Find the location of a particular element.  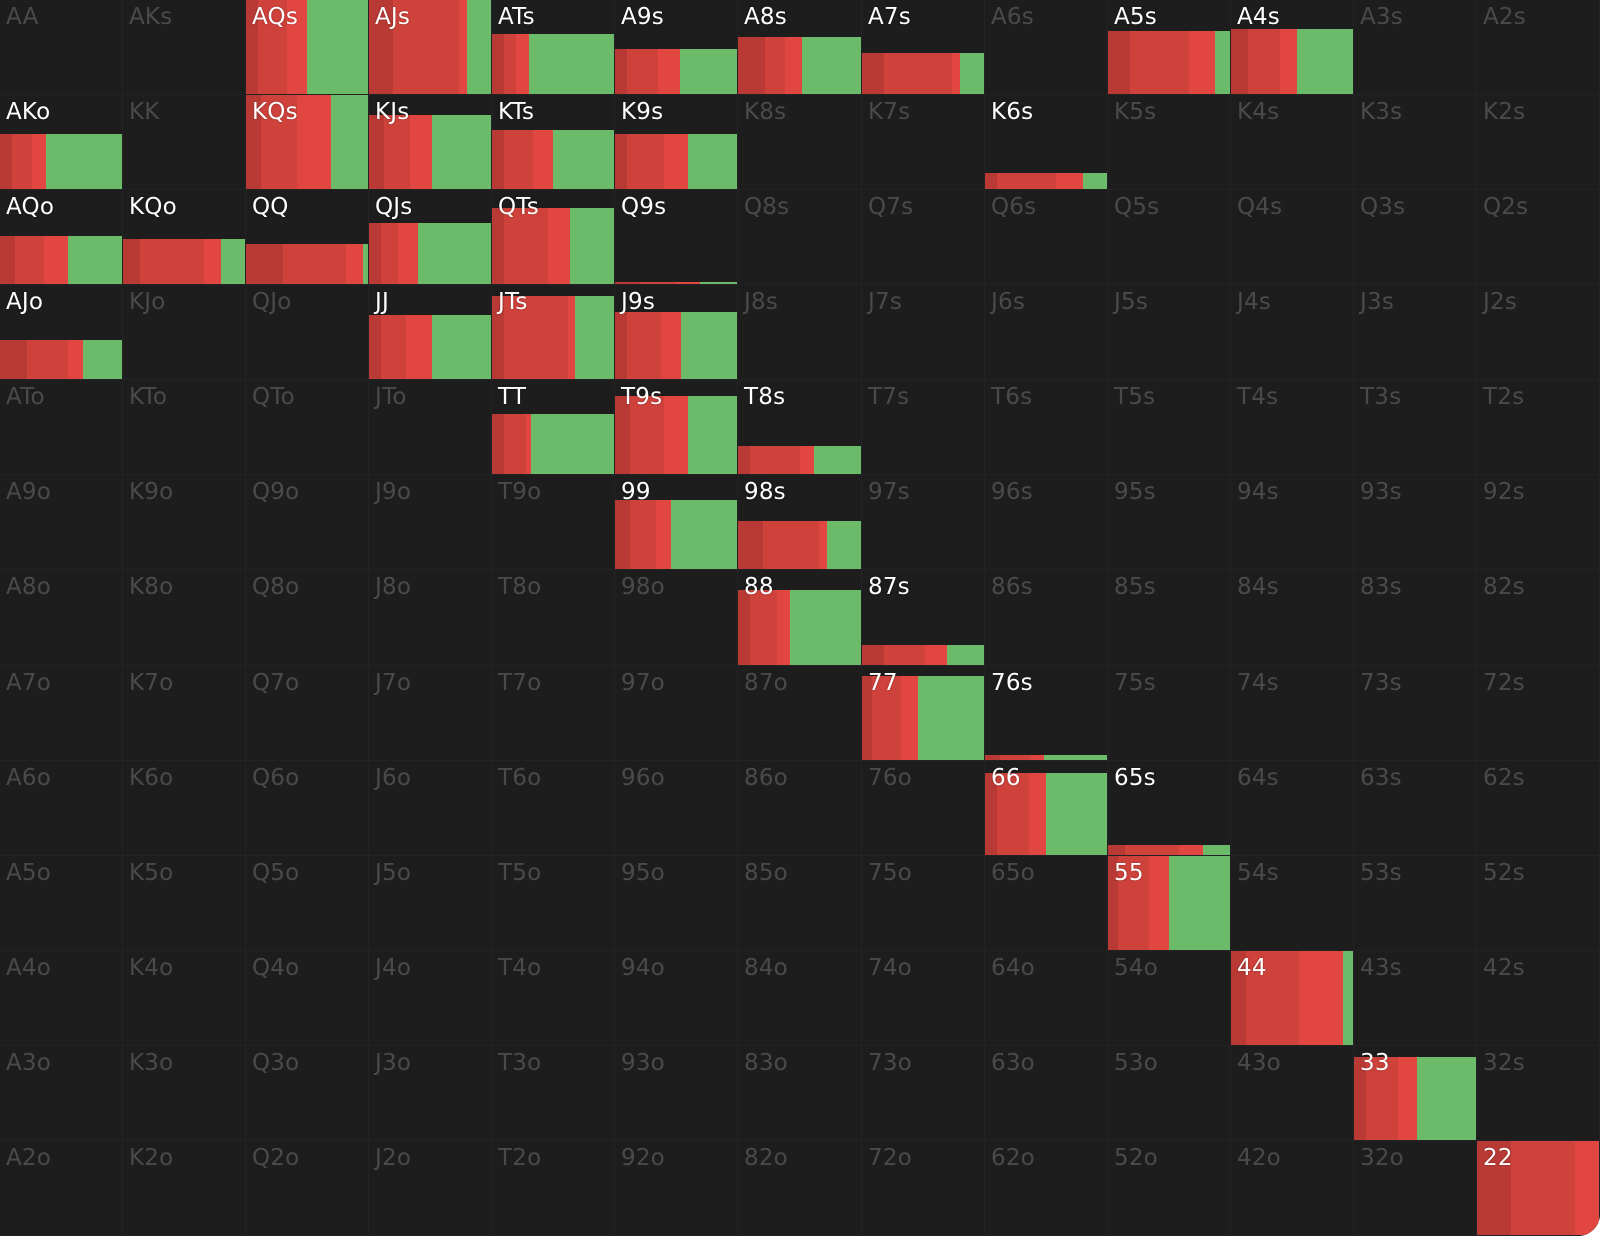

hand-cell: 95s is located at coordinates (1169, 522).